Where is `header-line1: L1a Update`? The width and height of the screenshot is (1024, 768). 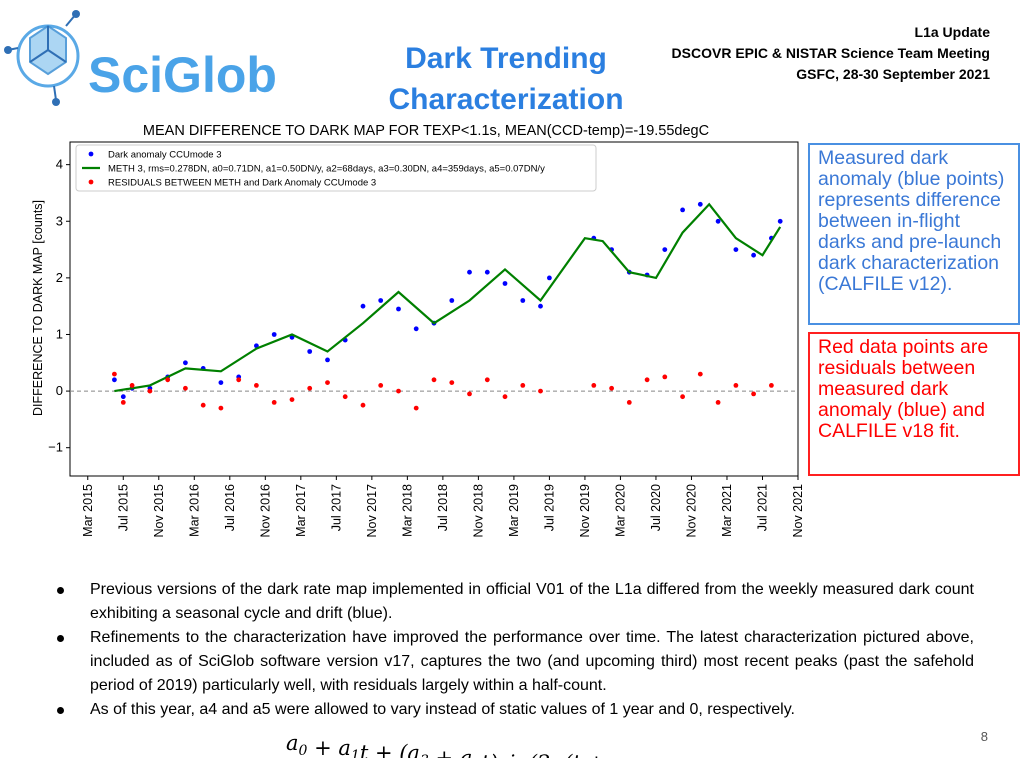
header-line1: L1a Update is located at coordinates (952, 32).